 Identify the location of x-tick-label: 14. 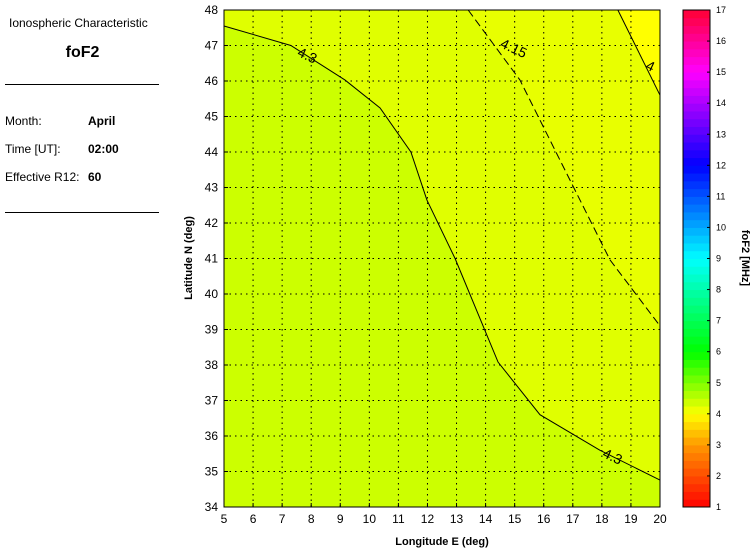
(486, 519).